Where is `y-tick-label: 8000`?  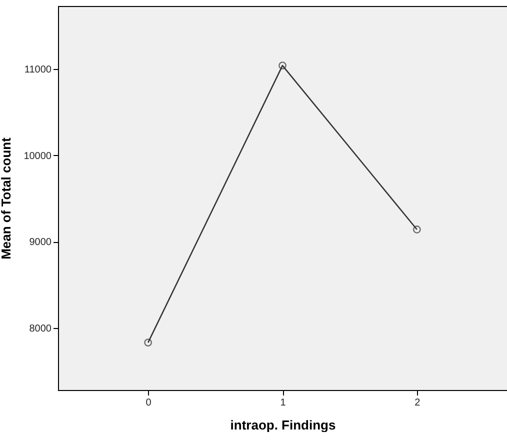 y-tick-label: 8000 is located at coordinates (40, 328).